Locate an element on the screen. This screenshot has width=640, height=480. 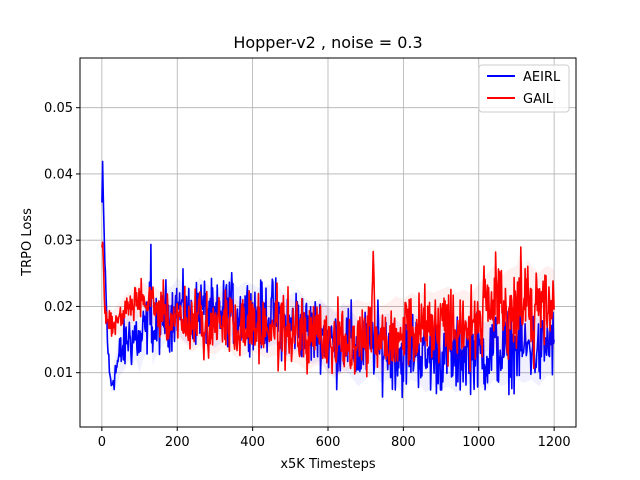
x-tick-label: 400 is located at coordinates (252, 442).